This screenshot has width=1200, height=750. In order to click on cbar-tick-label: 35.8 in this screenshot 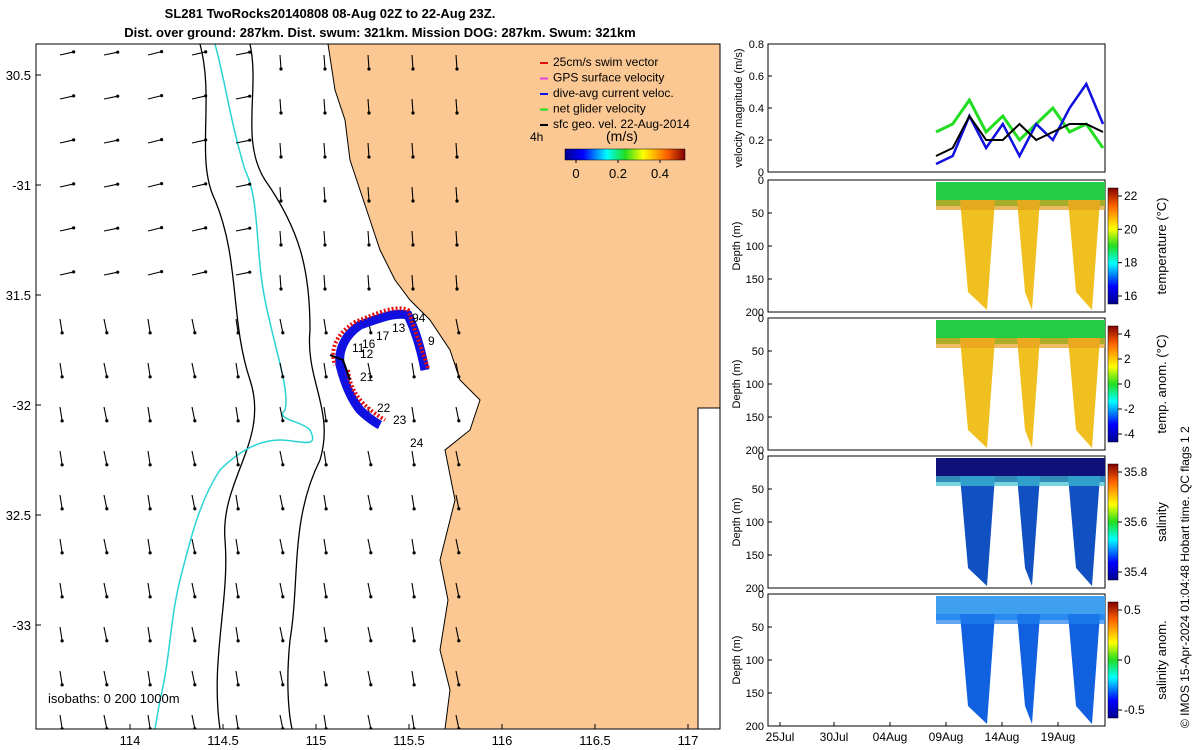, I will do `click(1136, 472)`.